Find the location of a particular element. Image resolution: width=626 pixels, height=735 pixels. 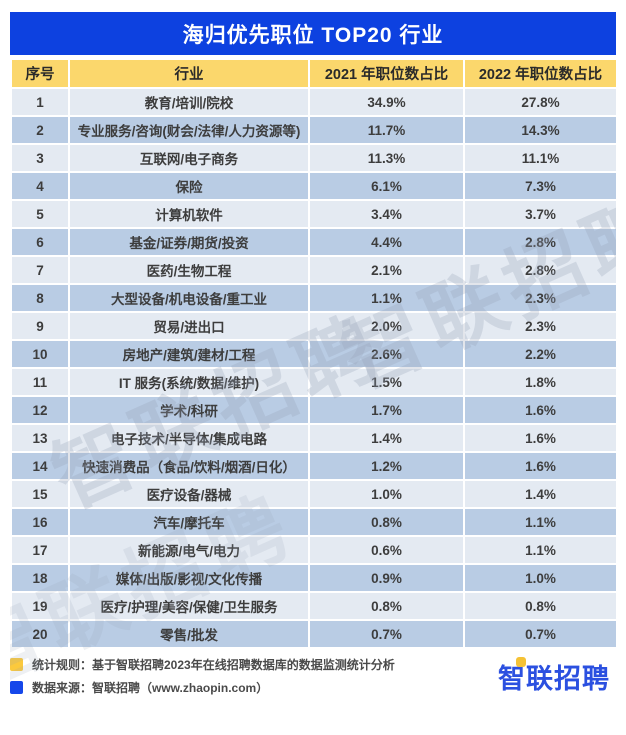

share-2021-cell: 0.9% is located at coordinates (386, 578).